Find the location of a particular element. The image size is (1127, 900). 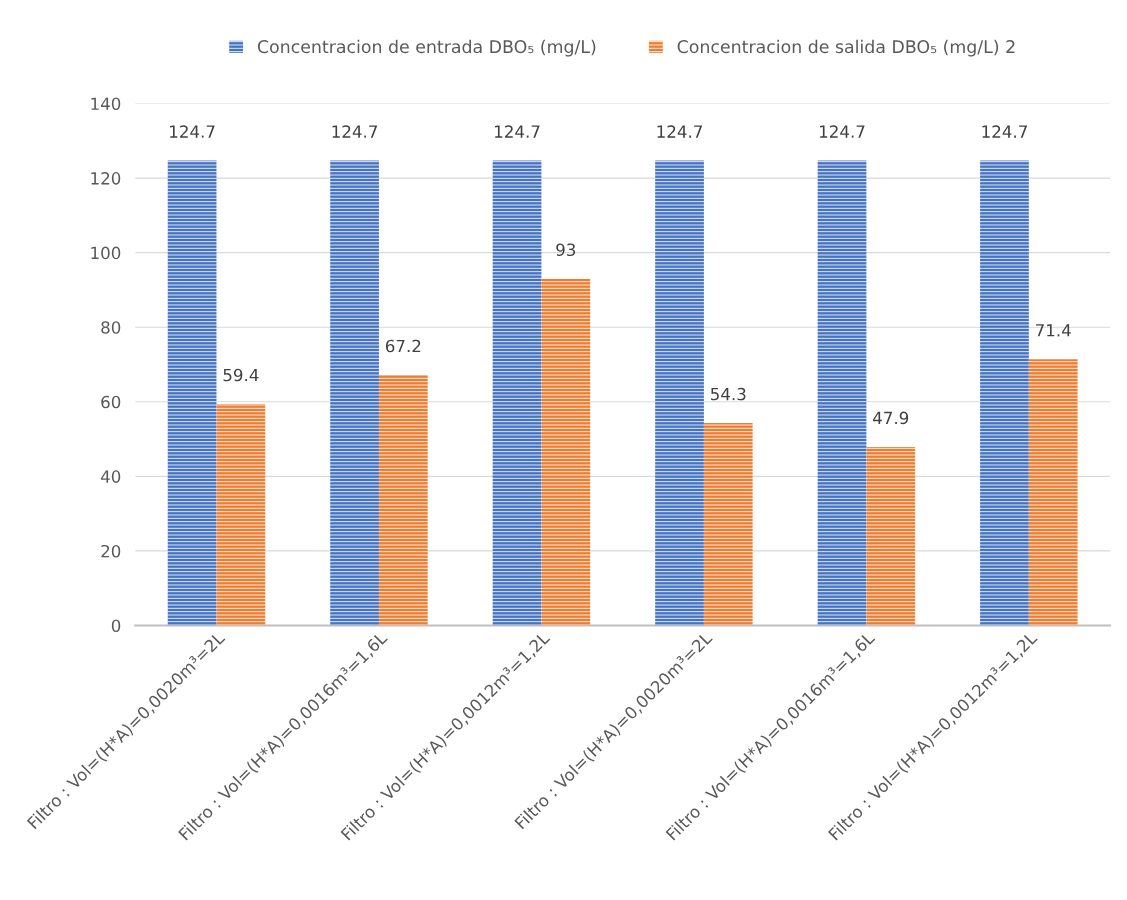

data-label: 67.2 is located at coordinates (403, 346).